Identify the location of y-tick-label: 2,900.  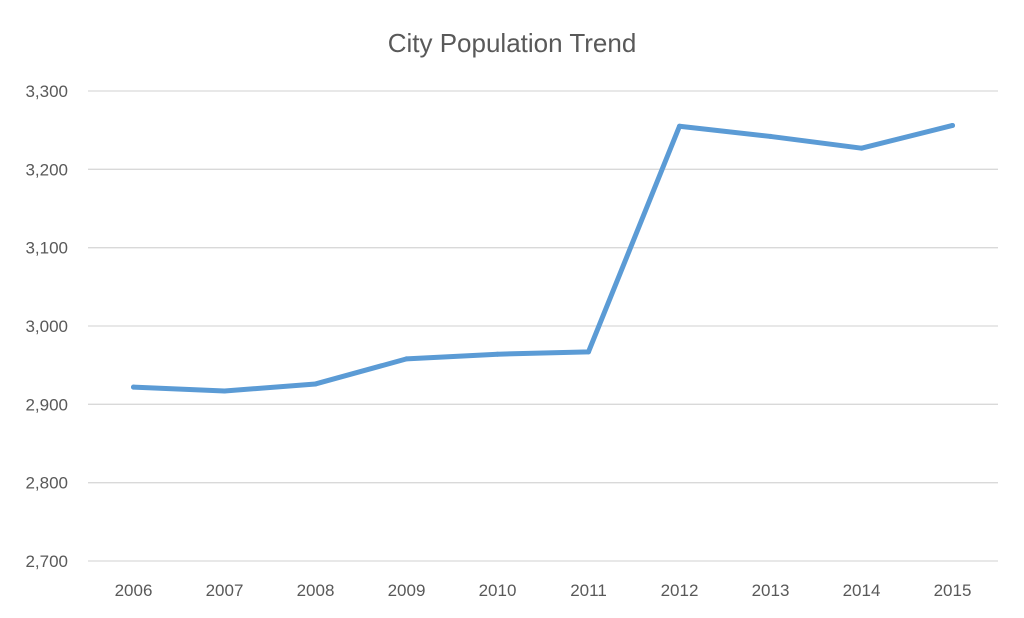
(46, 404).